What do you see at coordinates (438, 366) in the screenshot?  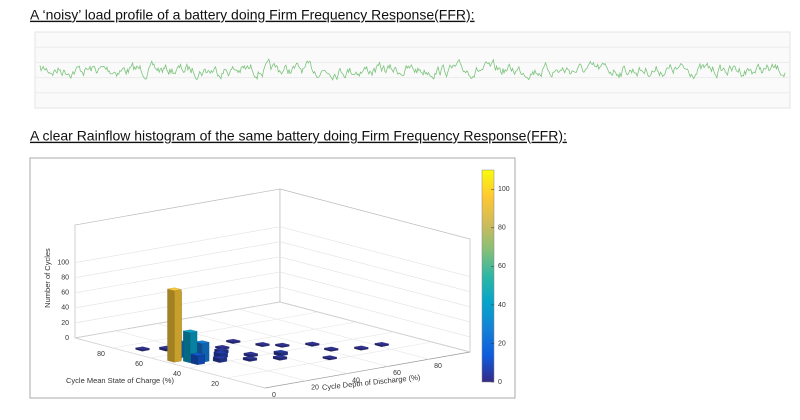 I see `y-tick-label: 80` at bounding box center [438, 366].